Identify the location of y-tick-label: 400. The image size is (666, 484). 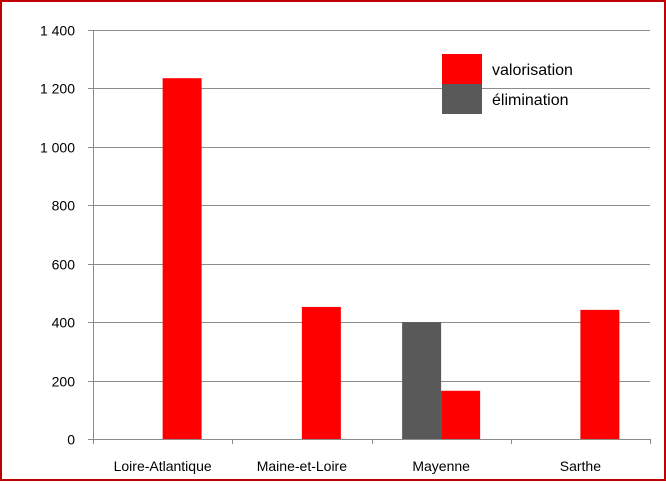
(64, 323).